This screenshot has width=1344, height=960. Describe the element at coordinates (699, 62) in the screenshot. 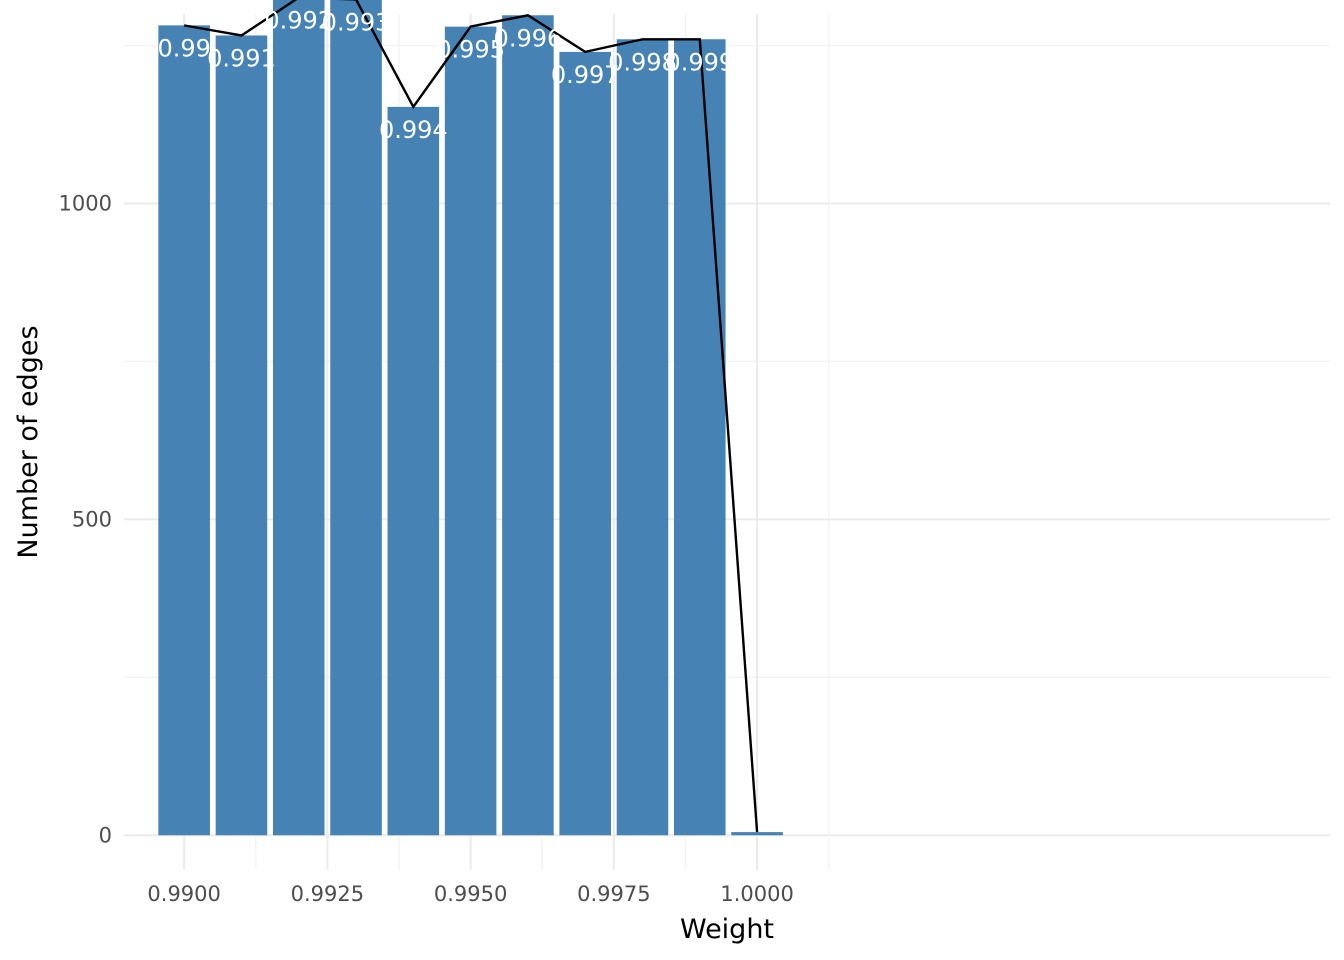

I see `bar-label: 0.999` at that location.